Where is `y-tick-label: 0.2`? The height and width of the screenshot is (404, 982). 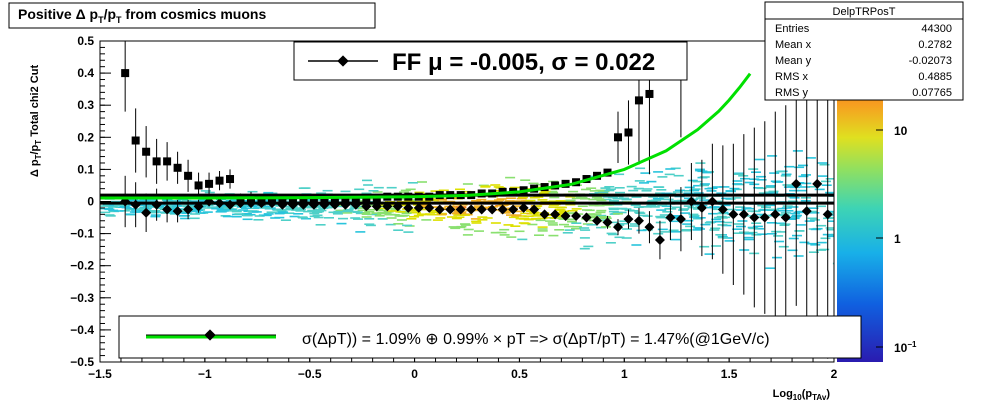
y-tick-label: 0.2 is located at coordinates (85, 137).